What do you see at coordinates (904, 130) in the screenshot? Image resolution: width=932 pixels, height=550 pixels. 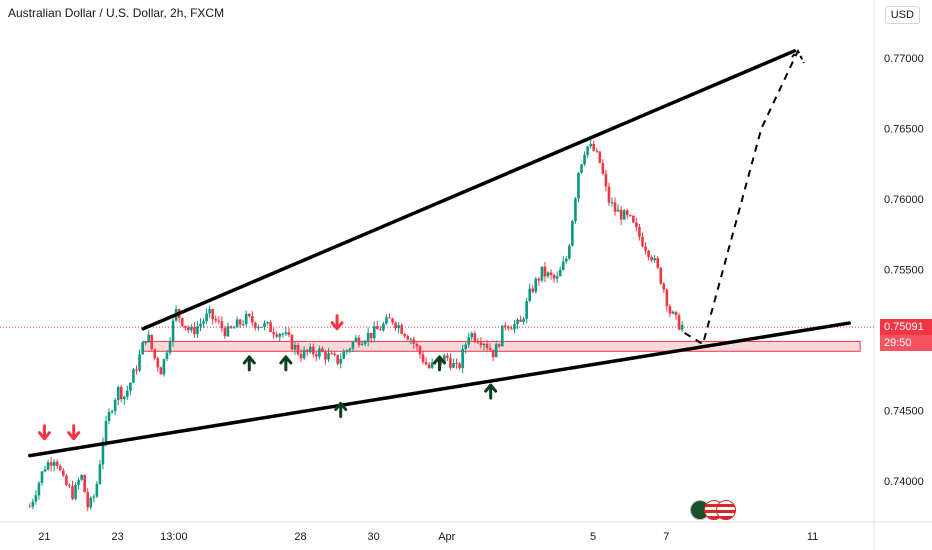 I see `price-axis-label: 0.76500` at bounding box center [904, 130].